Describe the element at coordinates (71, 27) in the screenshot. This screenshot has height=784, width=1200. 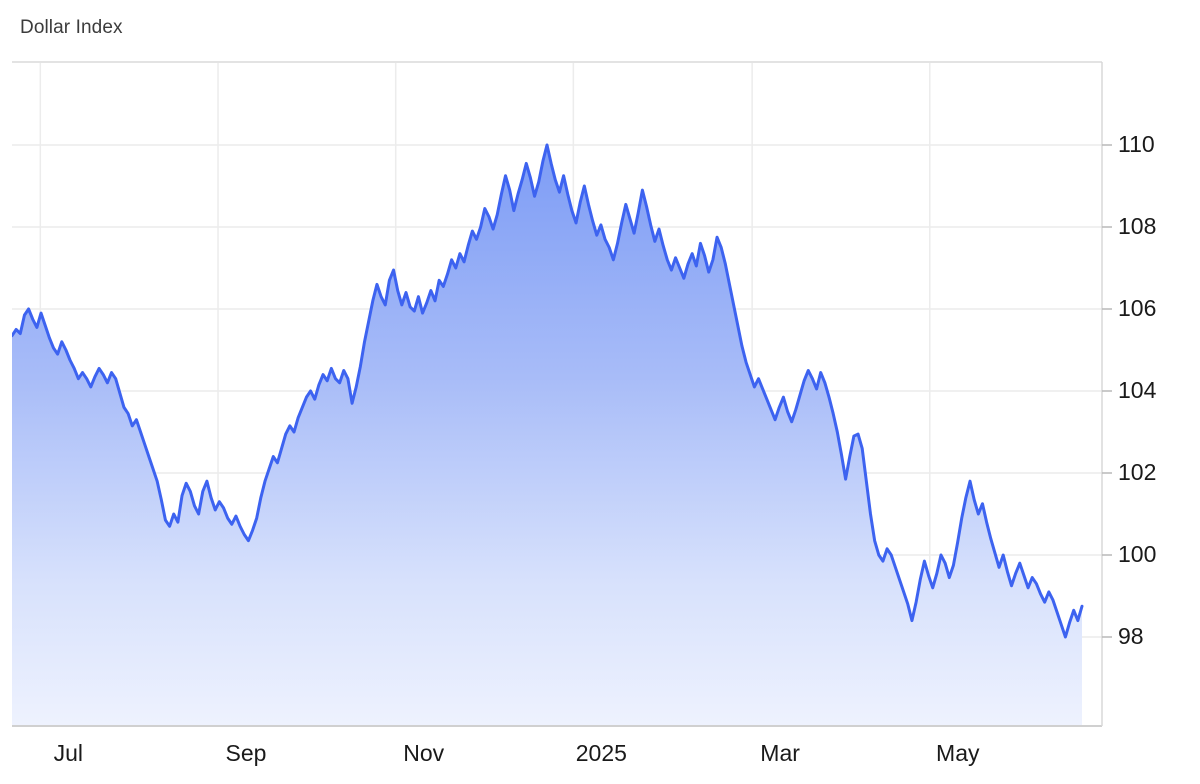
I see `chart-title: Dollar Index` at that location.